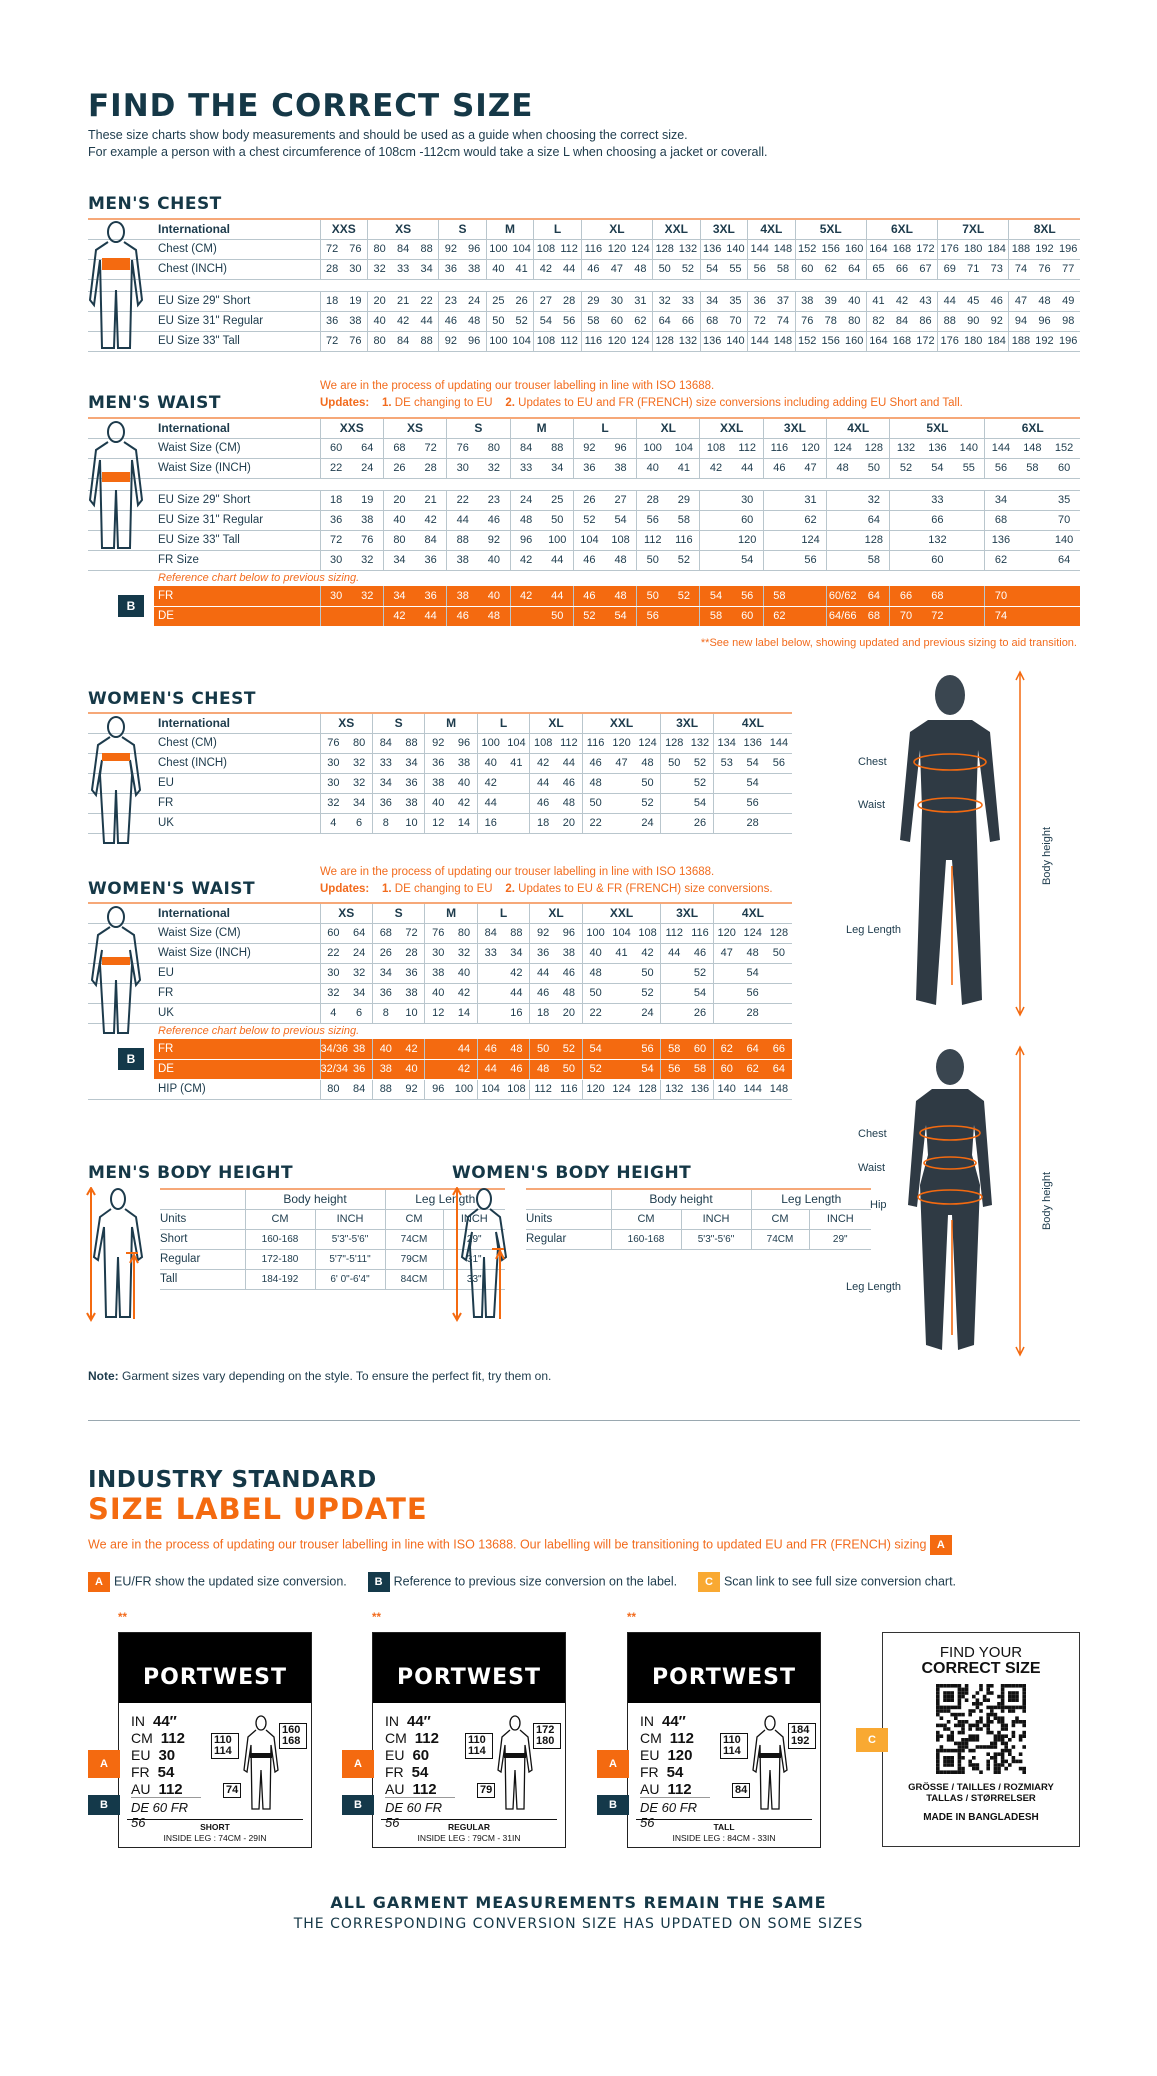  I want to click on table-cell: 62, so click(752, 1069).